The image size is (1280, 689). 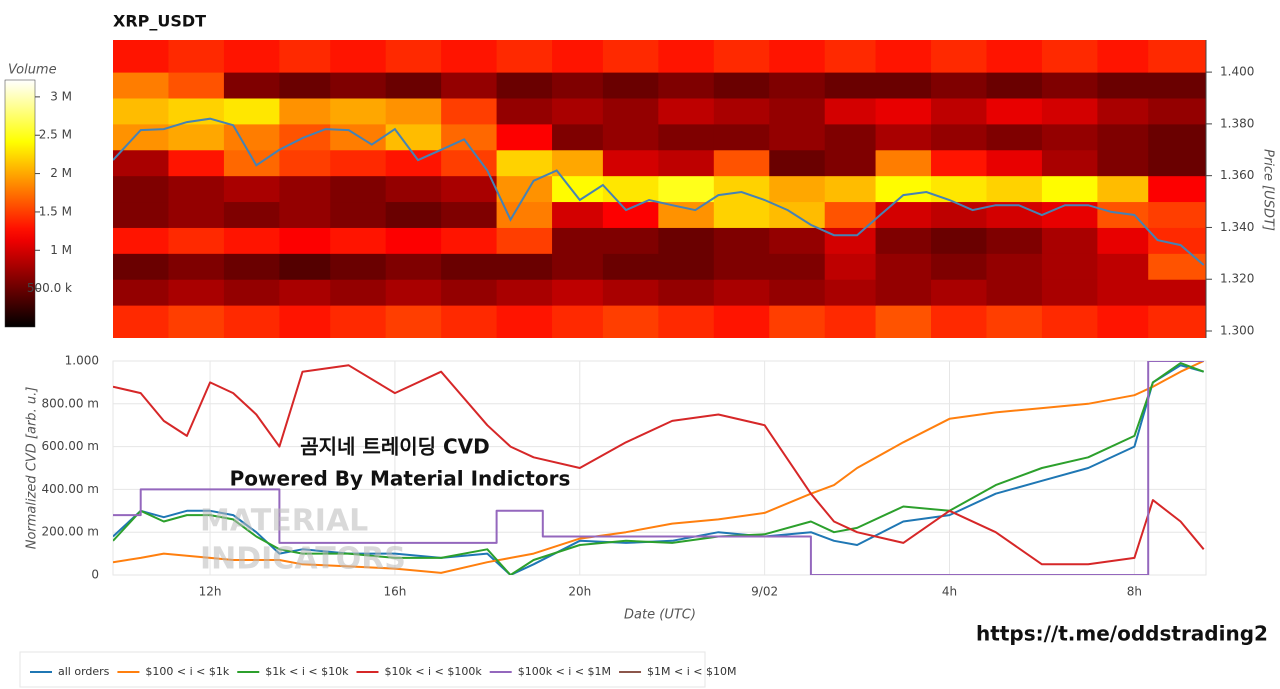 I want to click on link: https://t.me/oddstrading2, so click(x=1122, y=634).